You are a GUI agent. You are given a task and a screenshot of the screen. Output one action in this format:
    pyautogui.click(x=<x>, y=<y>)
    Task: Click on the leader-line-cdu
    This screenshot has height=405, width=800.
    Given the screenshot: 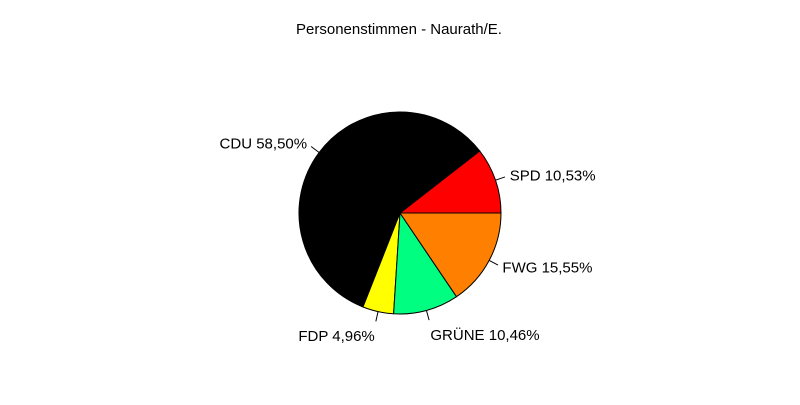 What is the action you would take?
    pyautogui.click(x=315, y=149)
    